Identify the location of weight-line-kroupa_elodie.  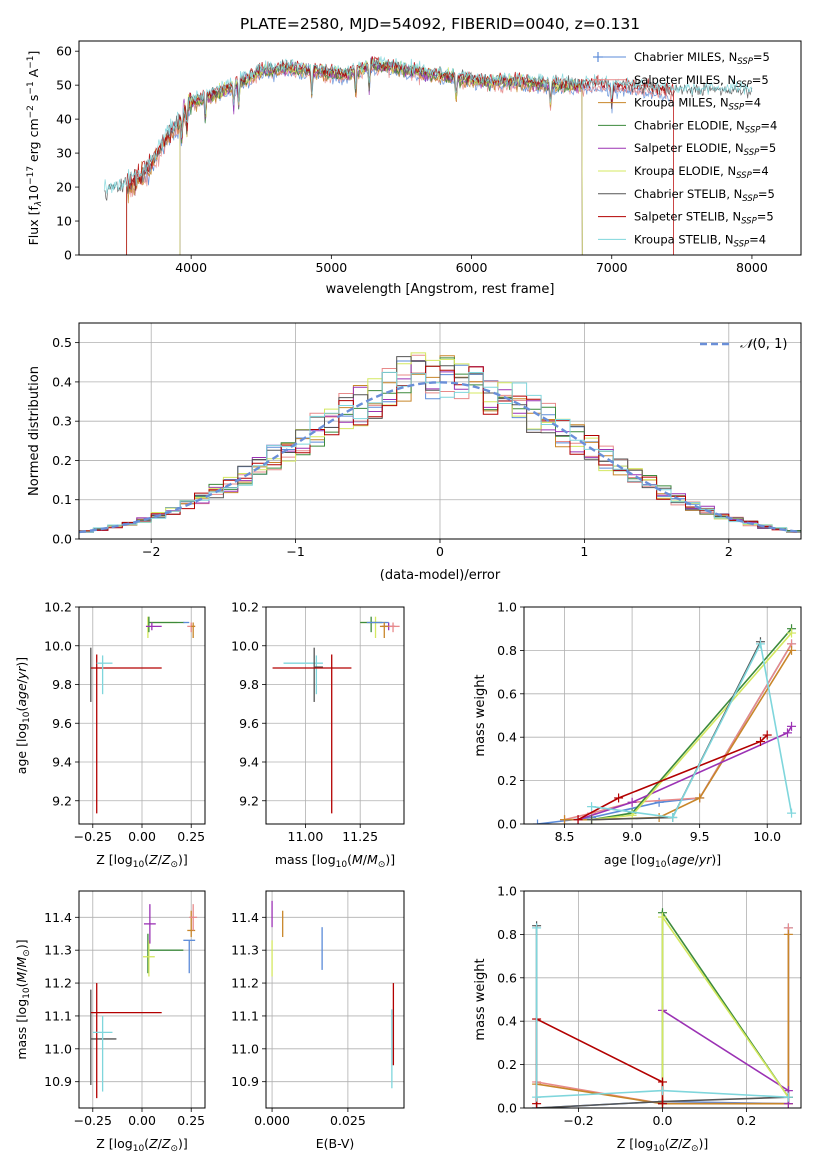
(725, 1008).